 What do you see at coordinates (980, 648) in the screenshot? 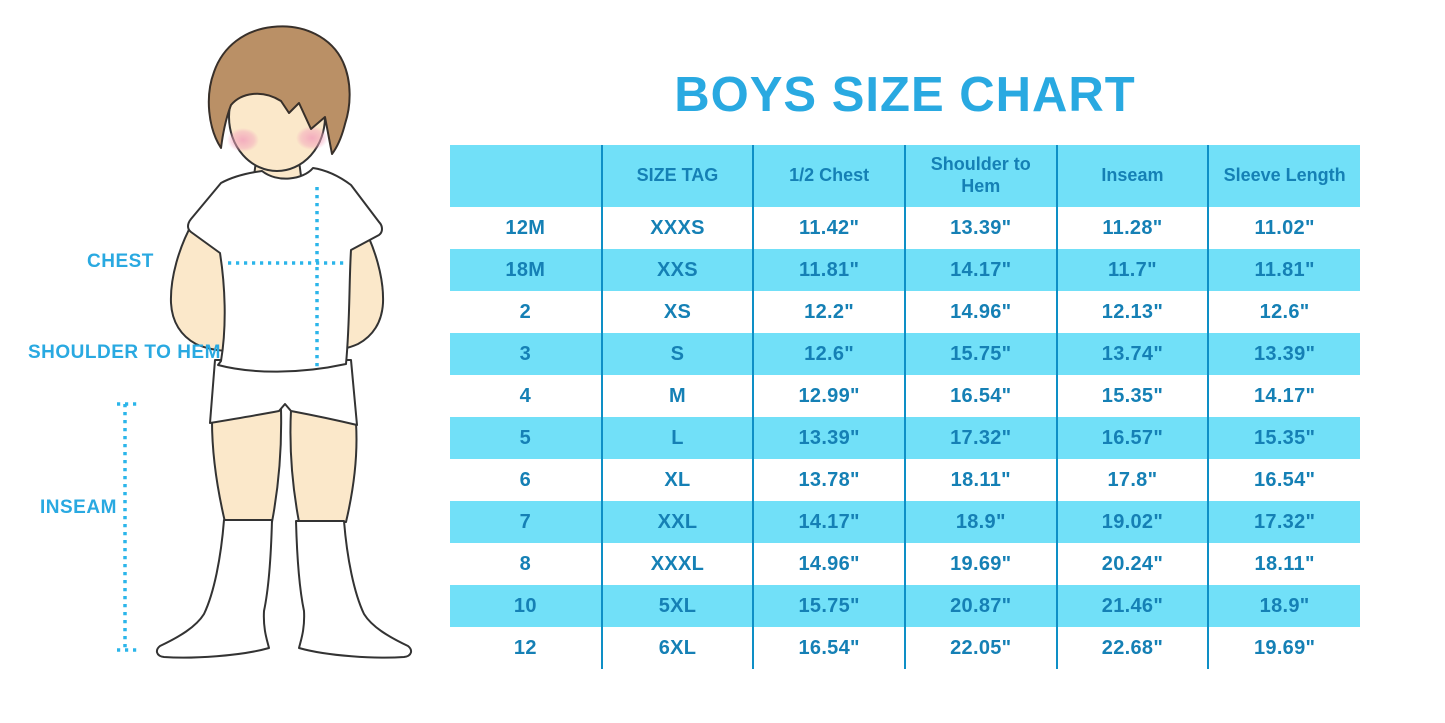
I see `table-cell: 22.05"` at bounding box center [980, 648].